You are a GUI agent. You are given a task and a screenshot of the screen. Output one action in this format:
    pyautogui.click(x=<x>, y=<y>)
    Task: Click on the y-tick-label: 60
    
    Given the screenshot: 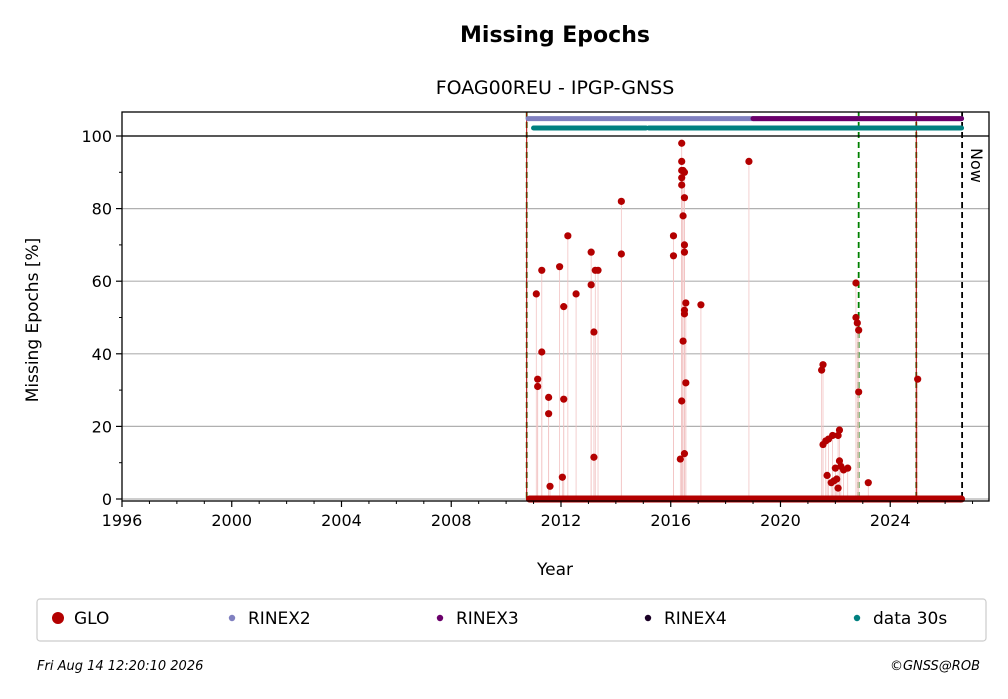 What is the action you would take?
    pyautogui.click(x=102, y=281)
    